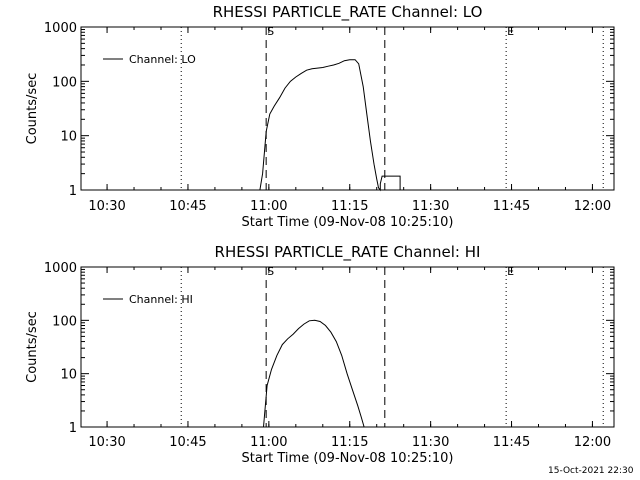 The height and width of the screenshot is (480, 640). I want to click on panel-2-series-line, so click(314, 373).